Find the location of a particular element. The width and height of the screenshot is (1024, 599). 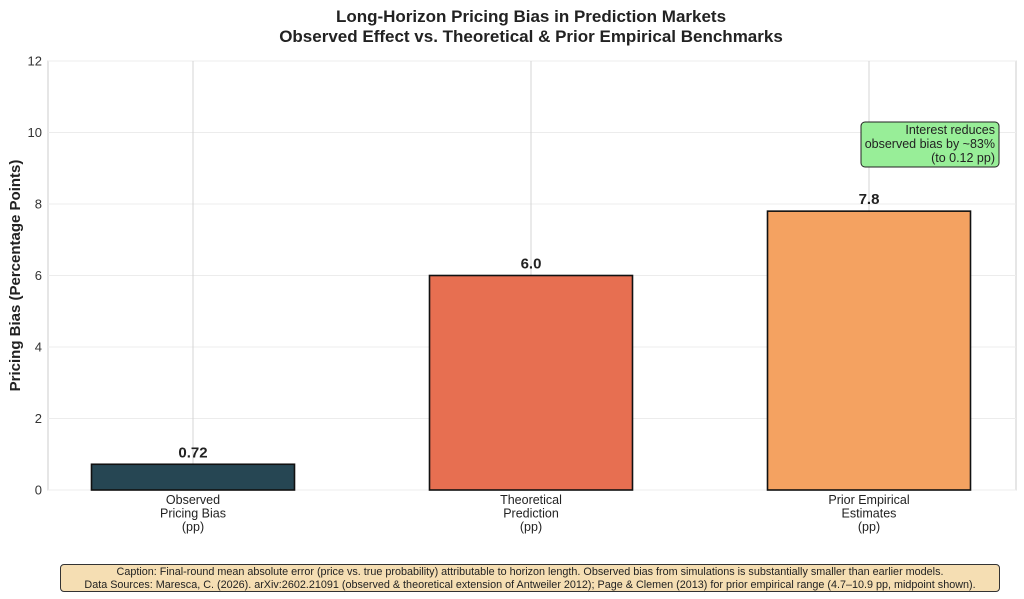

annotation-line: Interest reduces is located at coordinates (950, 130).